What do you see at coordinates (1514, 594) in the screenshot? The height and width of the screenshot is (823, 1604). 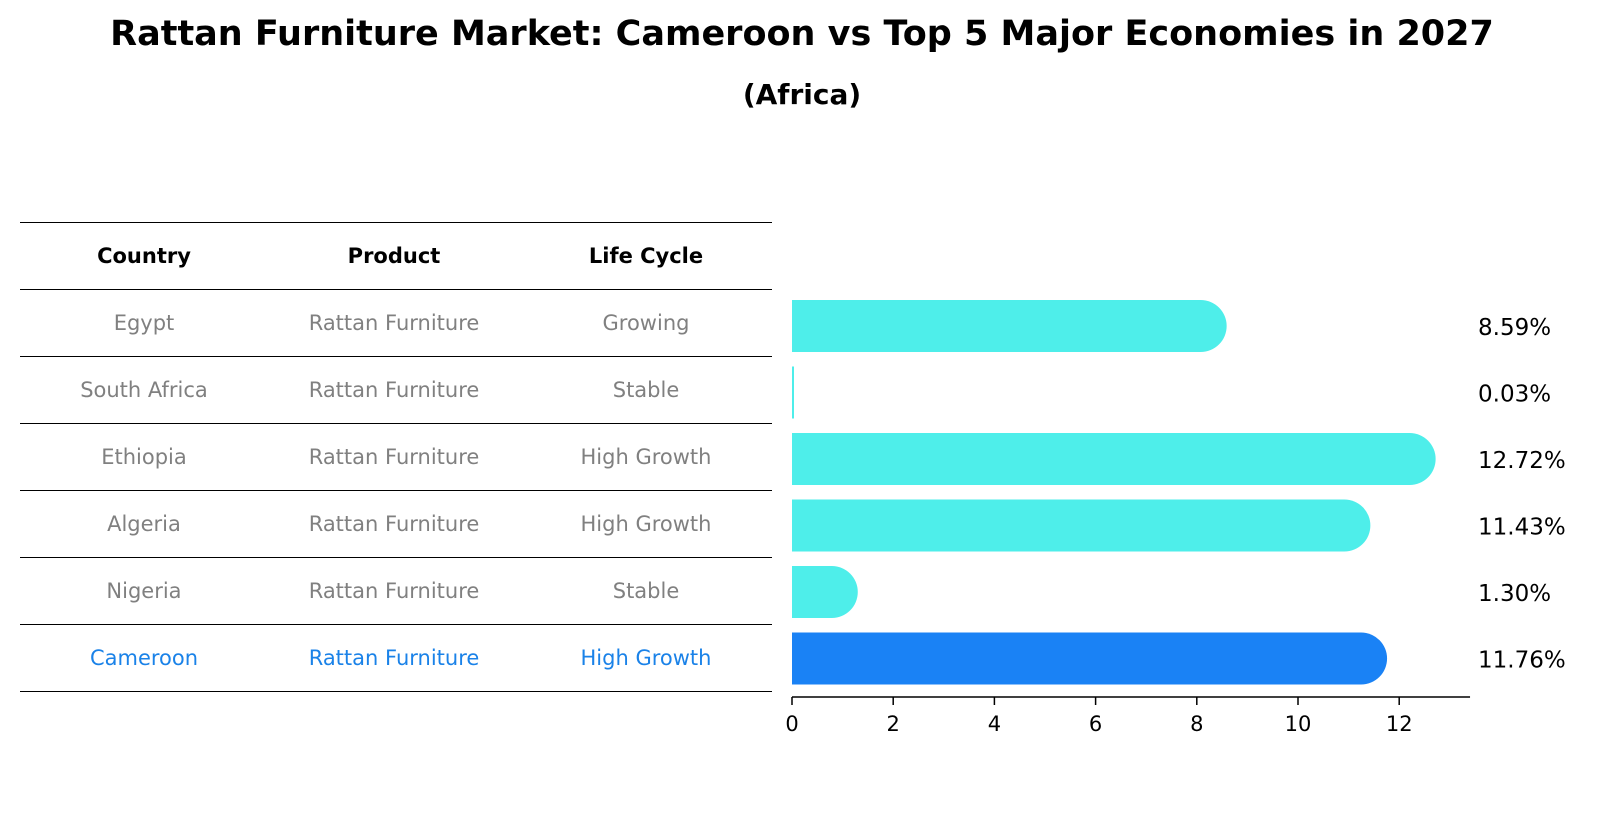 I see `value-label-nigeria: 1.30%` at bounding box center [1514, 594].